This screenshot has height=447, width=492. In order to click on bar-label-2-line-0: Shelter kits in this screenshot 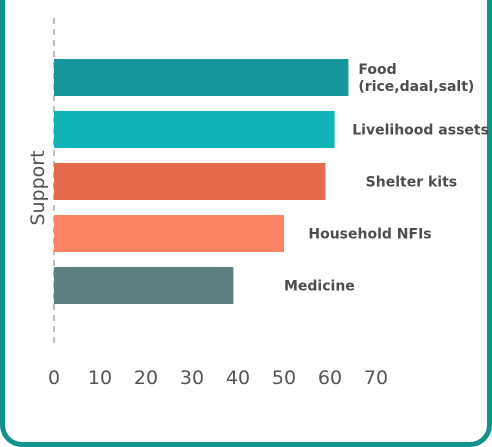, I will do `click(411, 183)`.